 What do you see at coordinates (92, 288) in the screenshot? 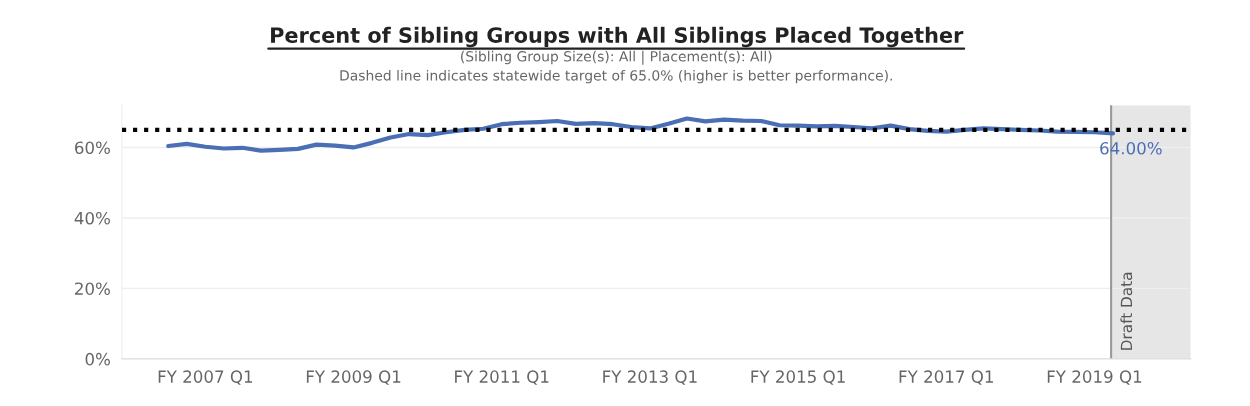
I see `y-tick-label: 20%` at bounding box center [92, 288].